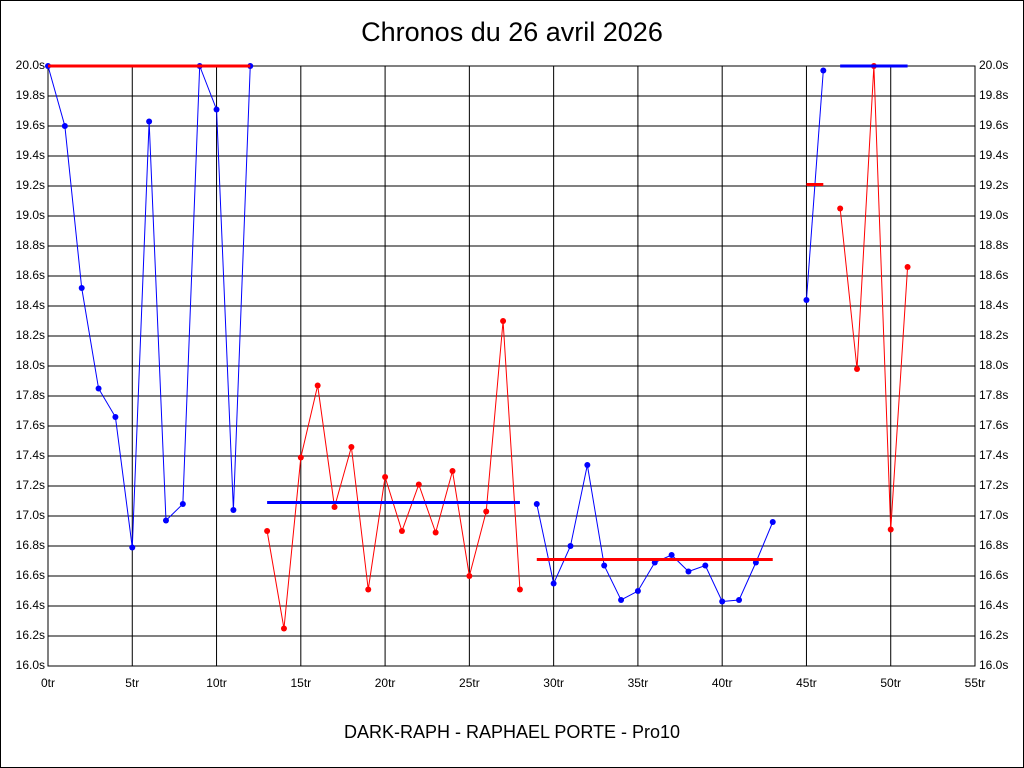 Image resolution: width=1024 pixels, height=768 pixels. What do you see at coordinates (890, 683) in the screenshot?
I see `x-tick-label: 50tr` at bounding box center [890, 683].